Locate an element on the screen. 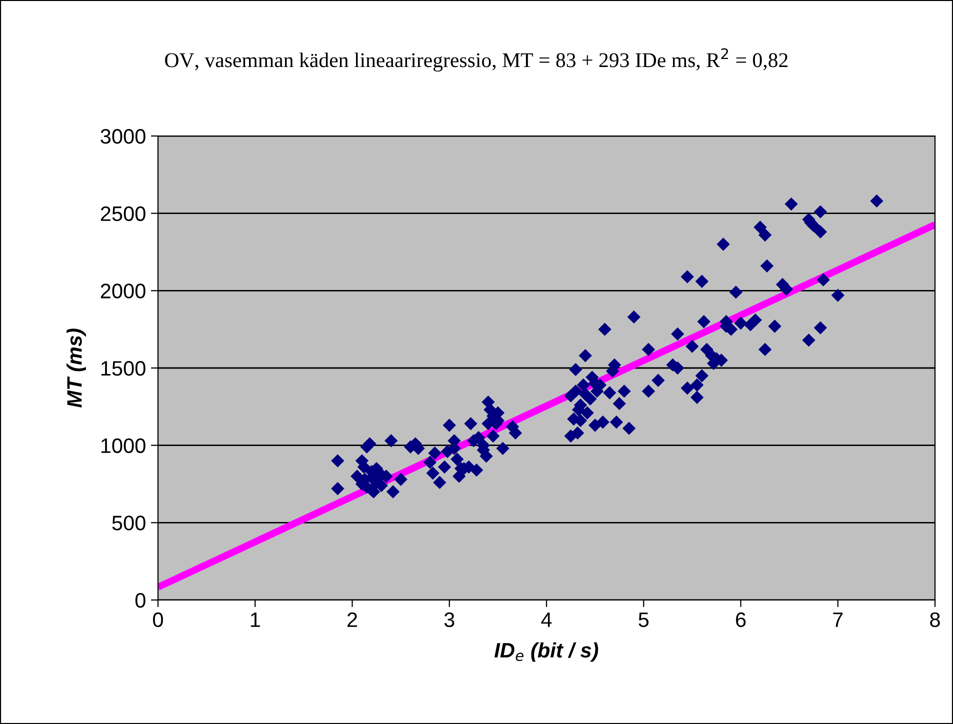 The width and height of the screenshot is (953, 724). x-tick-label: 1 is located at coordinates (255, 619).